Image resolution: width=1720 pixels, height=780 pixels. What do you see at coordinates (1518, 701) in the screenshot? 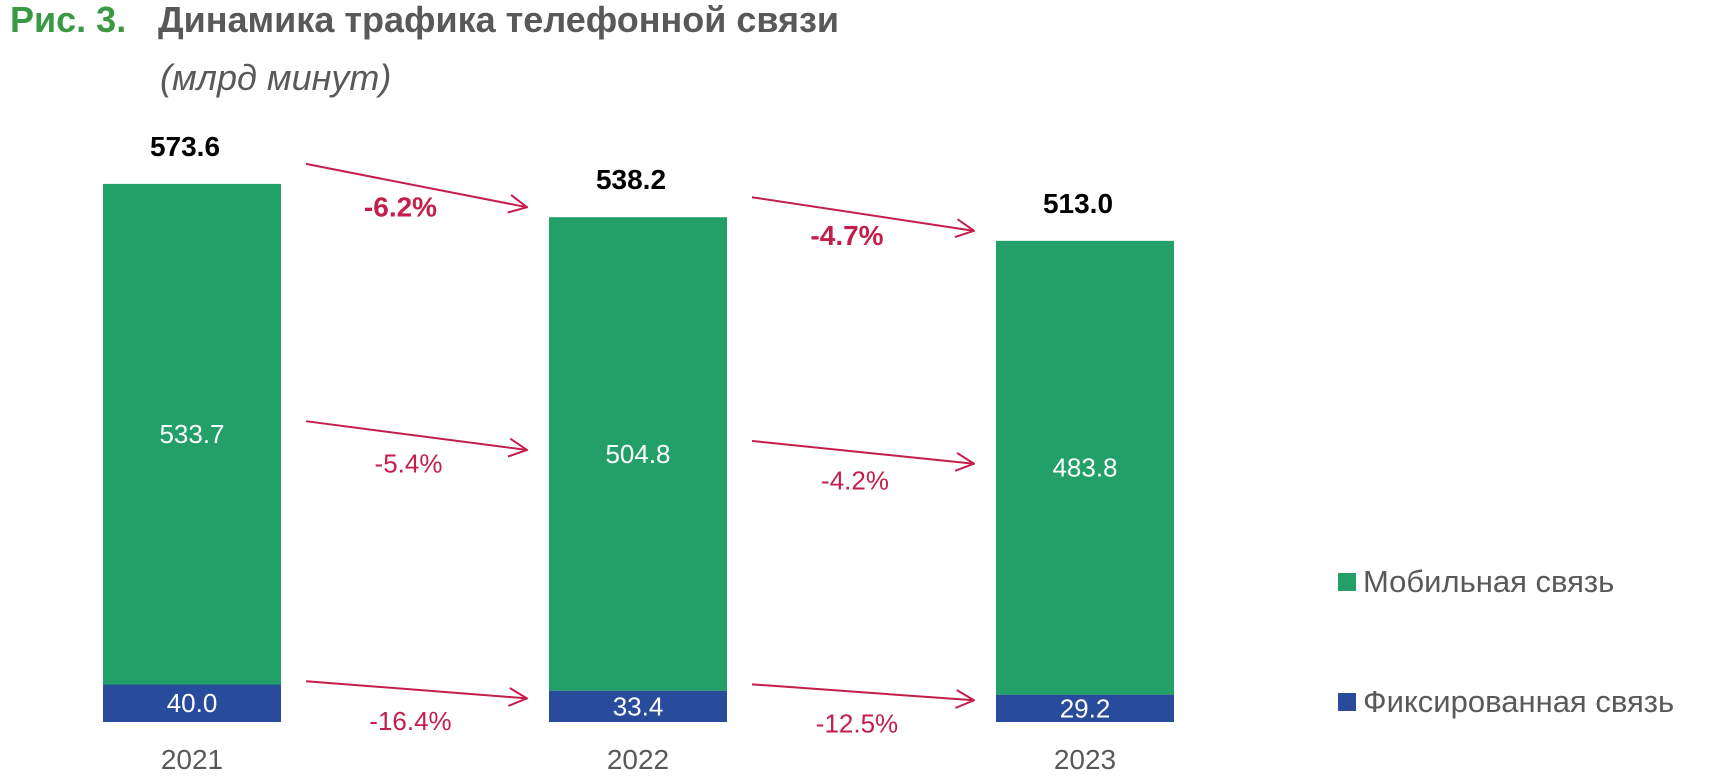
I see `legend-label-fixed: Фиксированная связь` at bounding box center [1518, 701].